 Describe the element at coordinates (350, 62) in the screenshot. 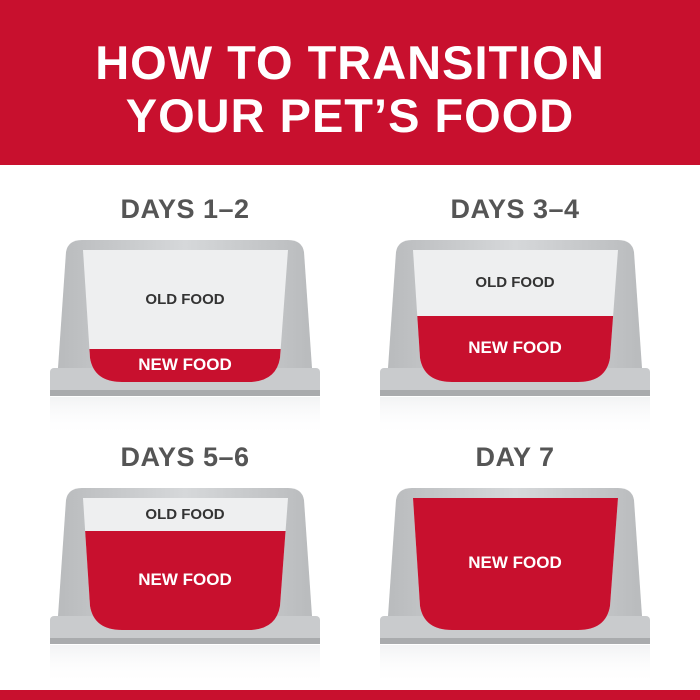

I see `title-line-1: HOW TO TRANSITION` at that location.